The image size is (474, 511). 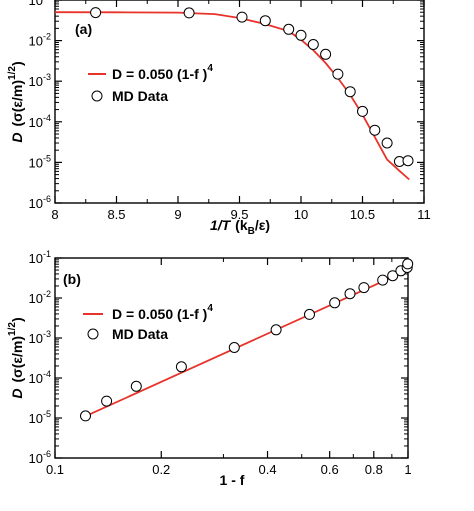 I want to click on panel-a-legend-marker-swatch, so click(x=97, y=96).